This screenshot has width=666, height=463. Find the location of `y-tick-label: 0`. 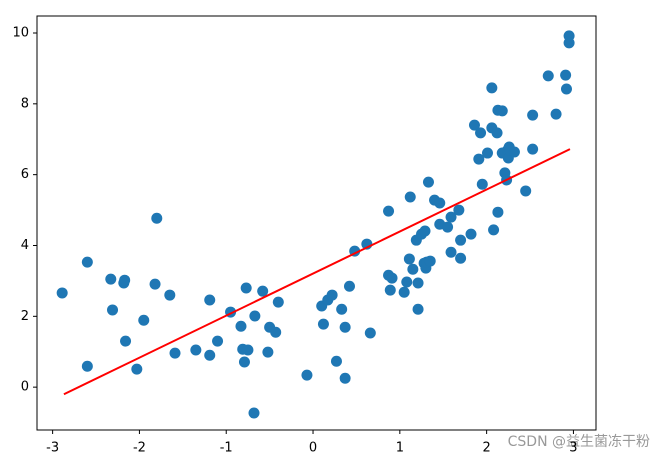

y-tick-label: 0 is located at coordinates (25, 387).